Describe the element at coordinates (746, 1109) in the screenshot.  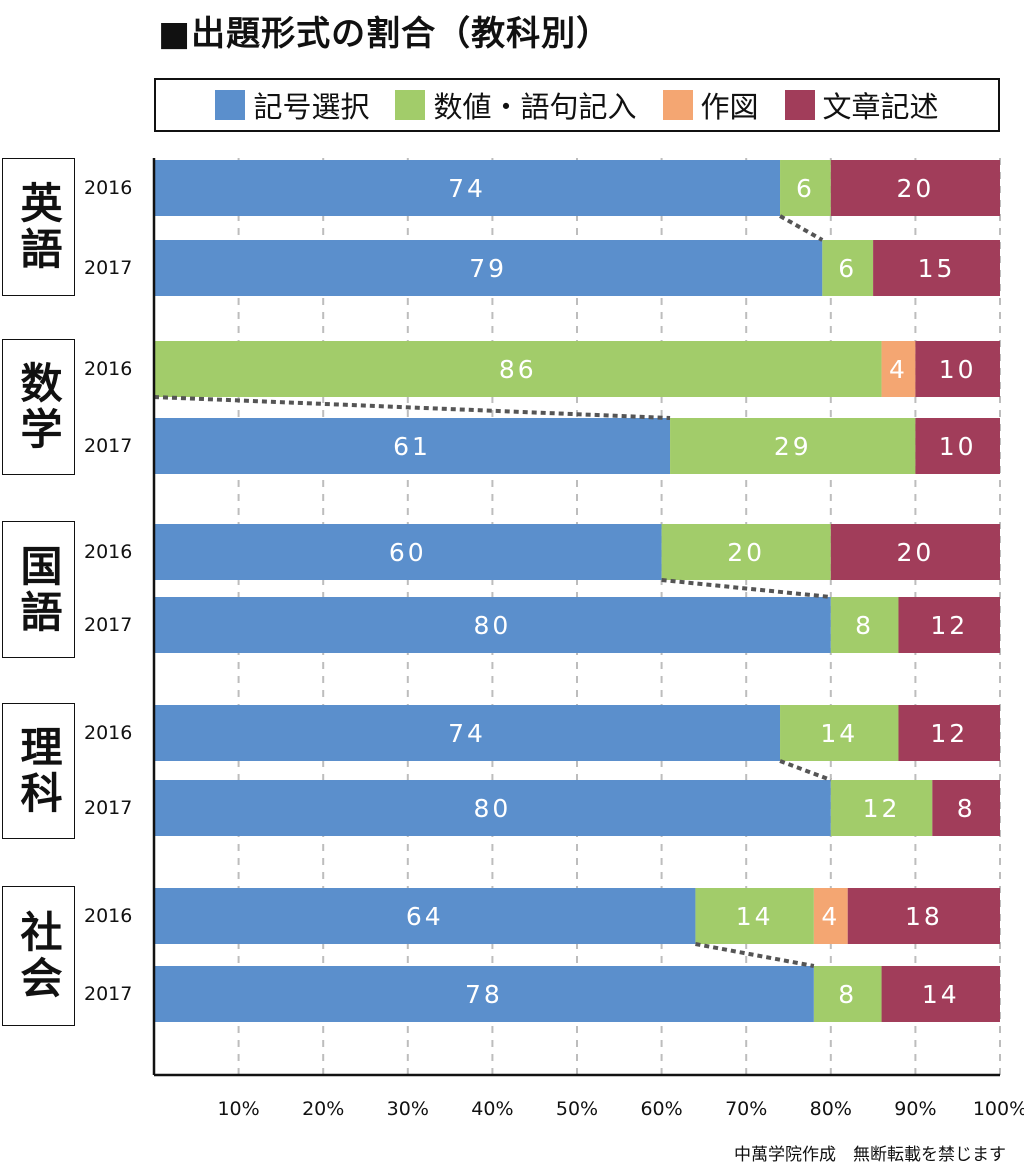
I see `x-tick-label: 70%` at that location.